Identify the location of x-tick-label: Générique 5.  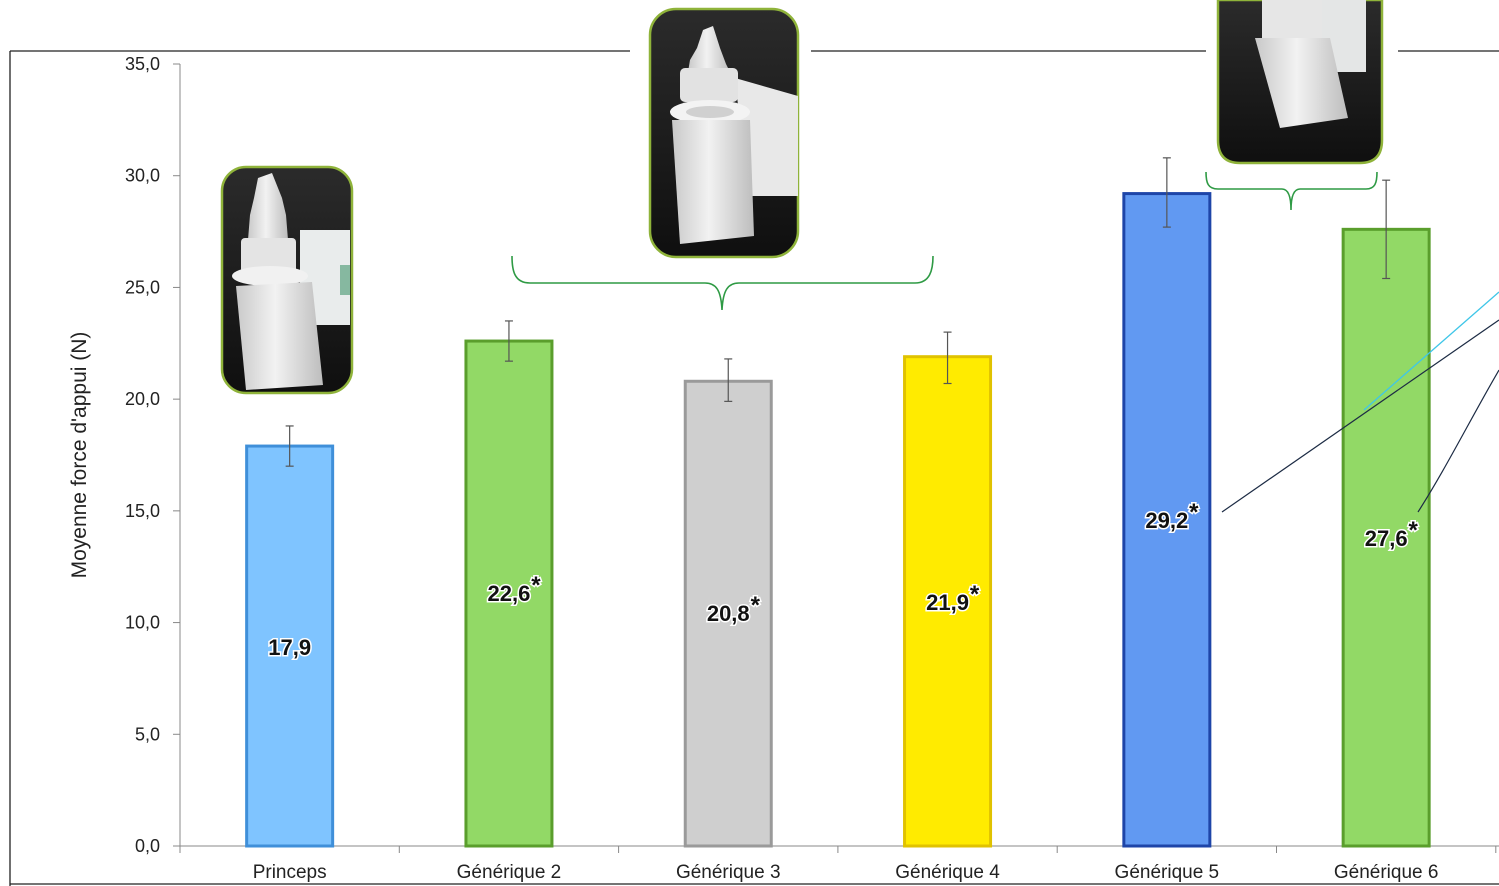
(1167, 872).